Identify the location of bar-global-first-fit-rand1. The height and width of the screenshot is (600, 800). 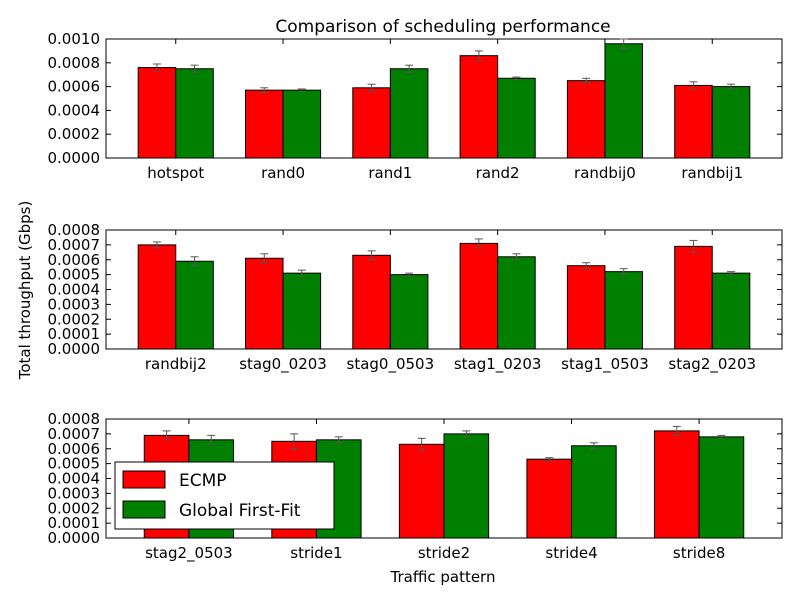
(409, 113).